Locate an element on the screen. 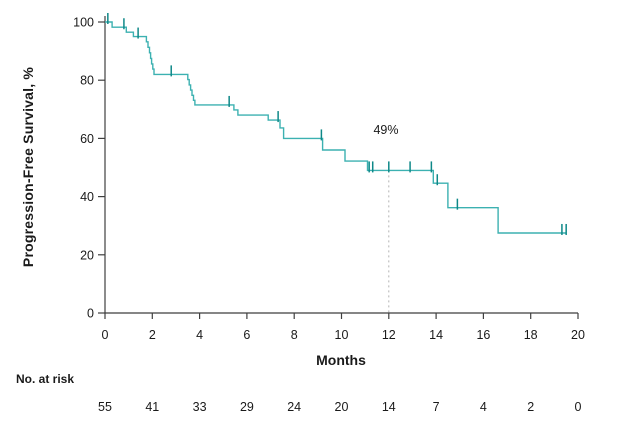 The width and height of the screenshot is (618, 431). y-tick-label: 0 is located at coordinates (90, 314).